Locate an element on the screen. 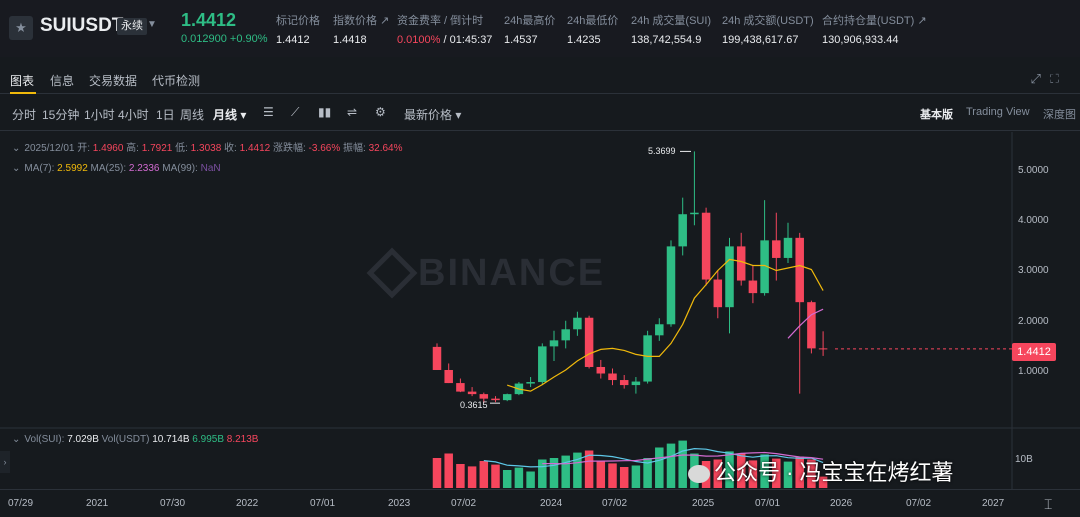 This screenshot has height=517, width=1080. y-tick-label: 1.0000 is located at coordinates (1033, 371).